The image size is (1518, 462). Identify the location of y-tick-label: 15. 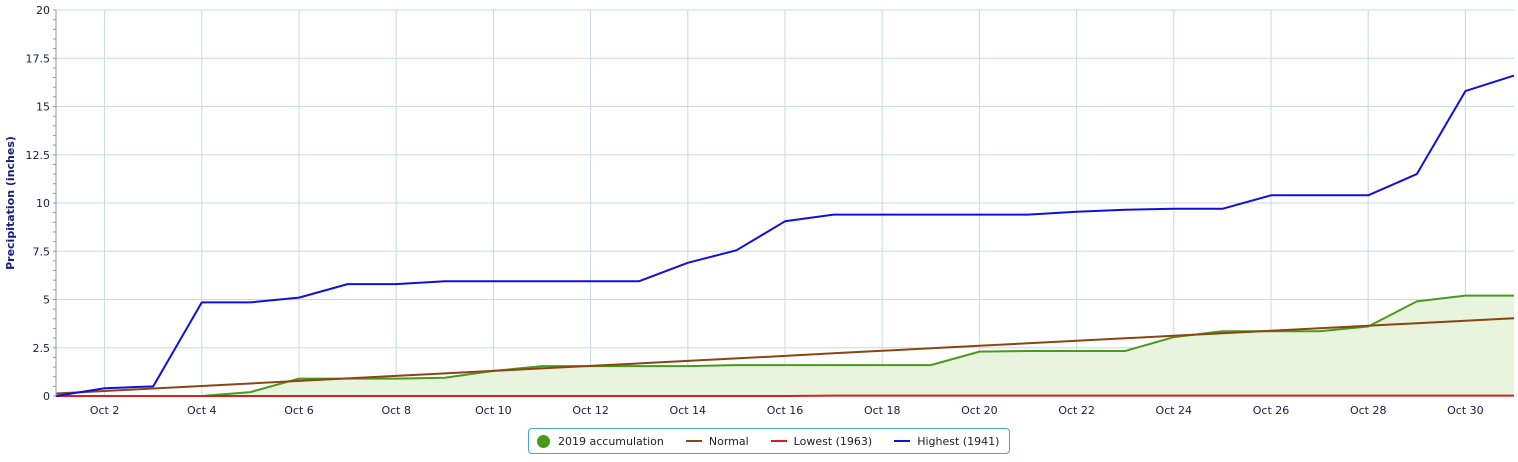
(43, 107).